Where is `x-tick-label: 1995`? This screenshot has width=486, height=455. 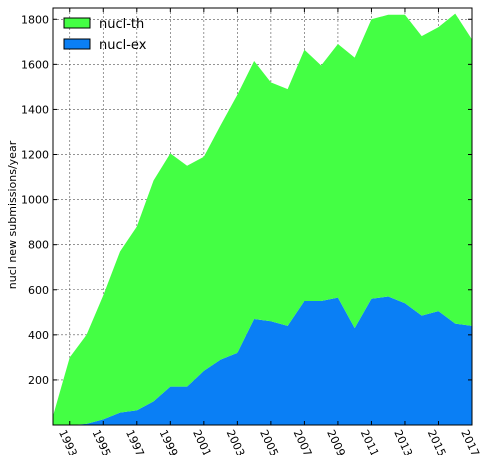
x-tick-label: 1995 is located at coordinates (102, 441).